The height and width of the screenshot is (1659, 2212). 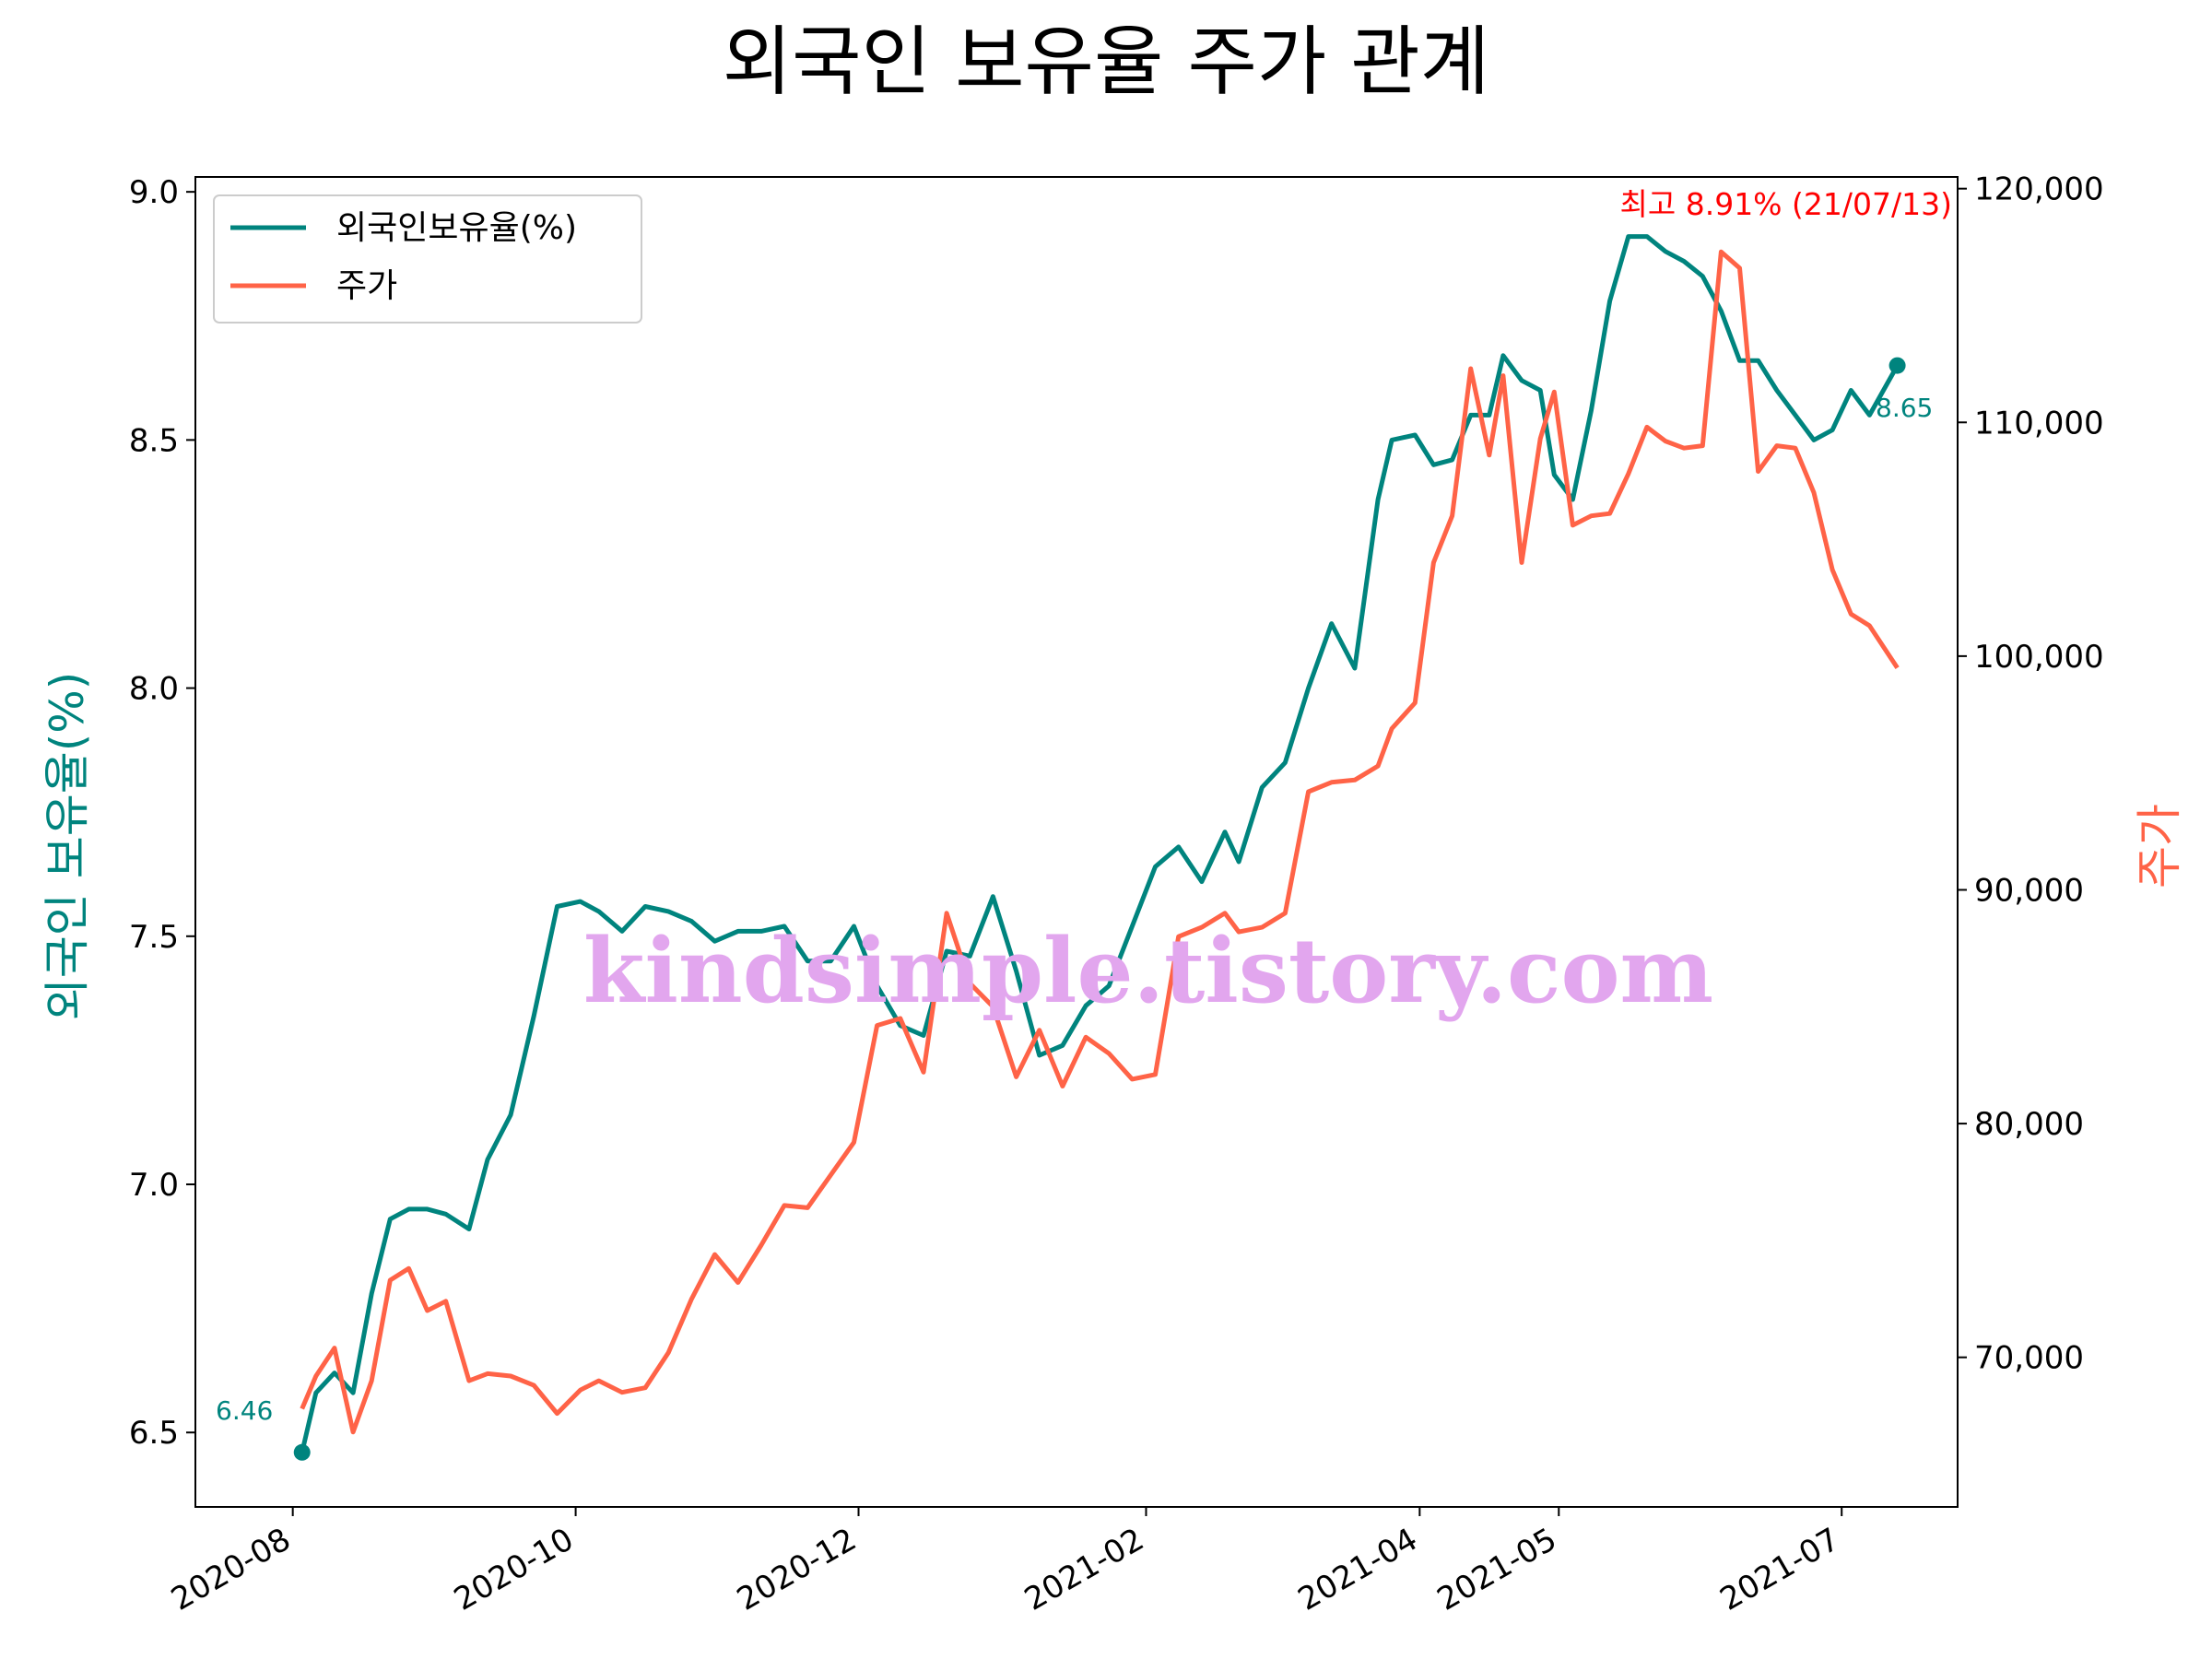 What do you see at coordinates (154, 1433) in the screenshot?
I see `left-tick-label-0: 6.5` at bounding box center [154, 1433].